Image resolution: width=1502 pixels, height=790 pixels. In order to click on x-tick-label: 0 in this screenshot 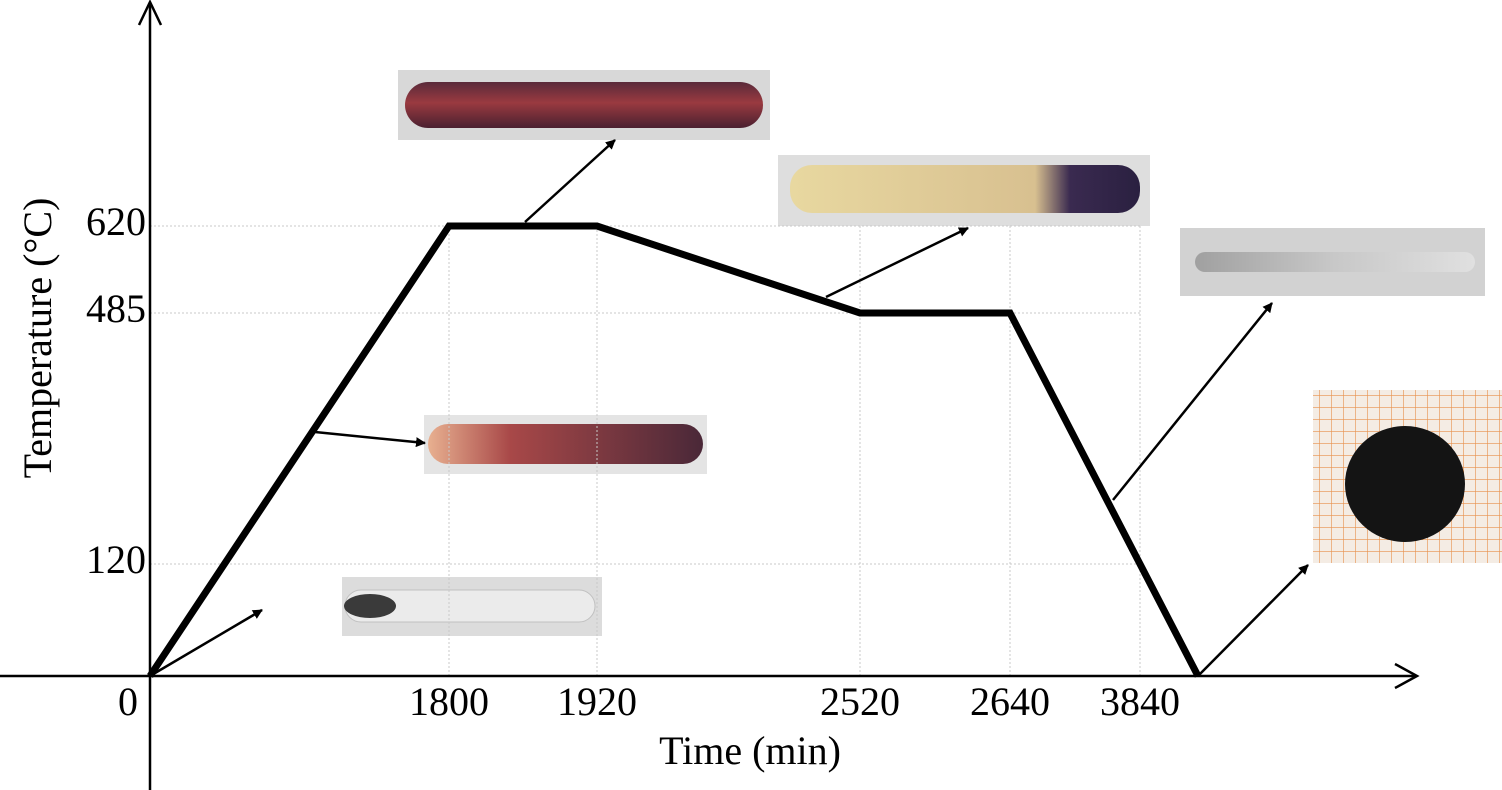, I will do `click(128, 701)`.